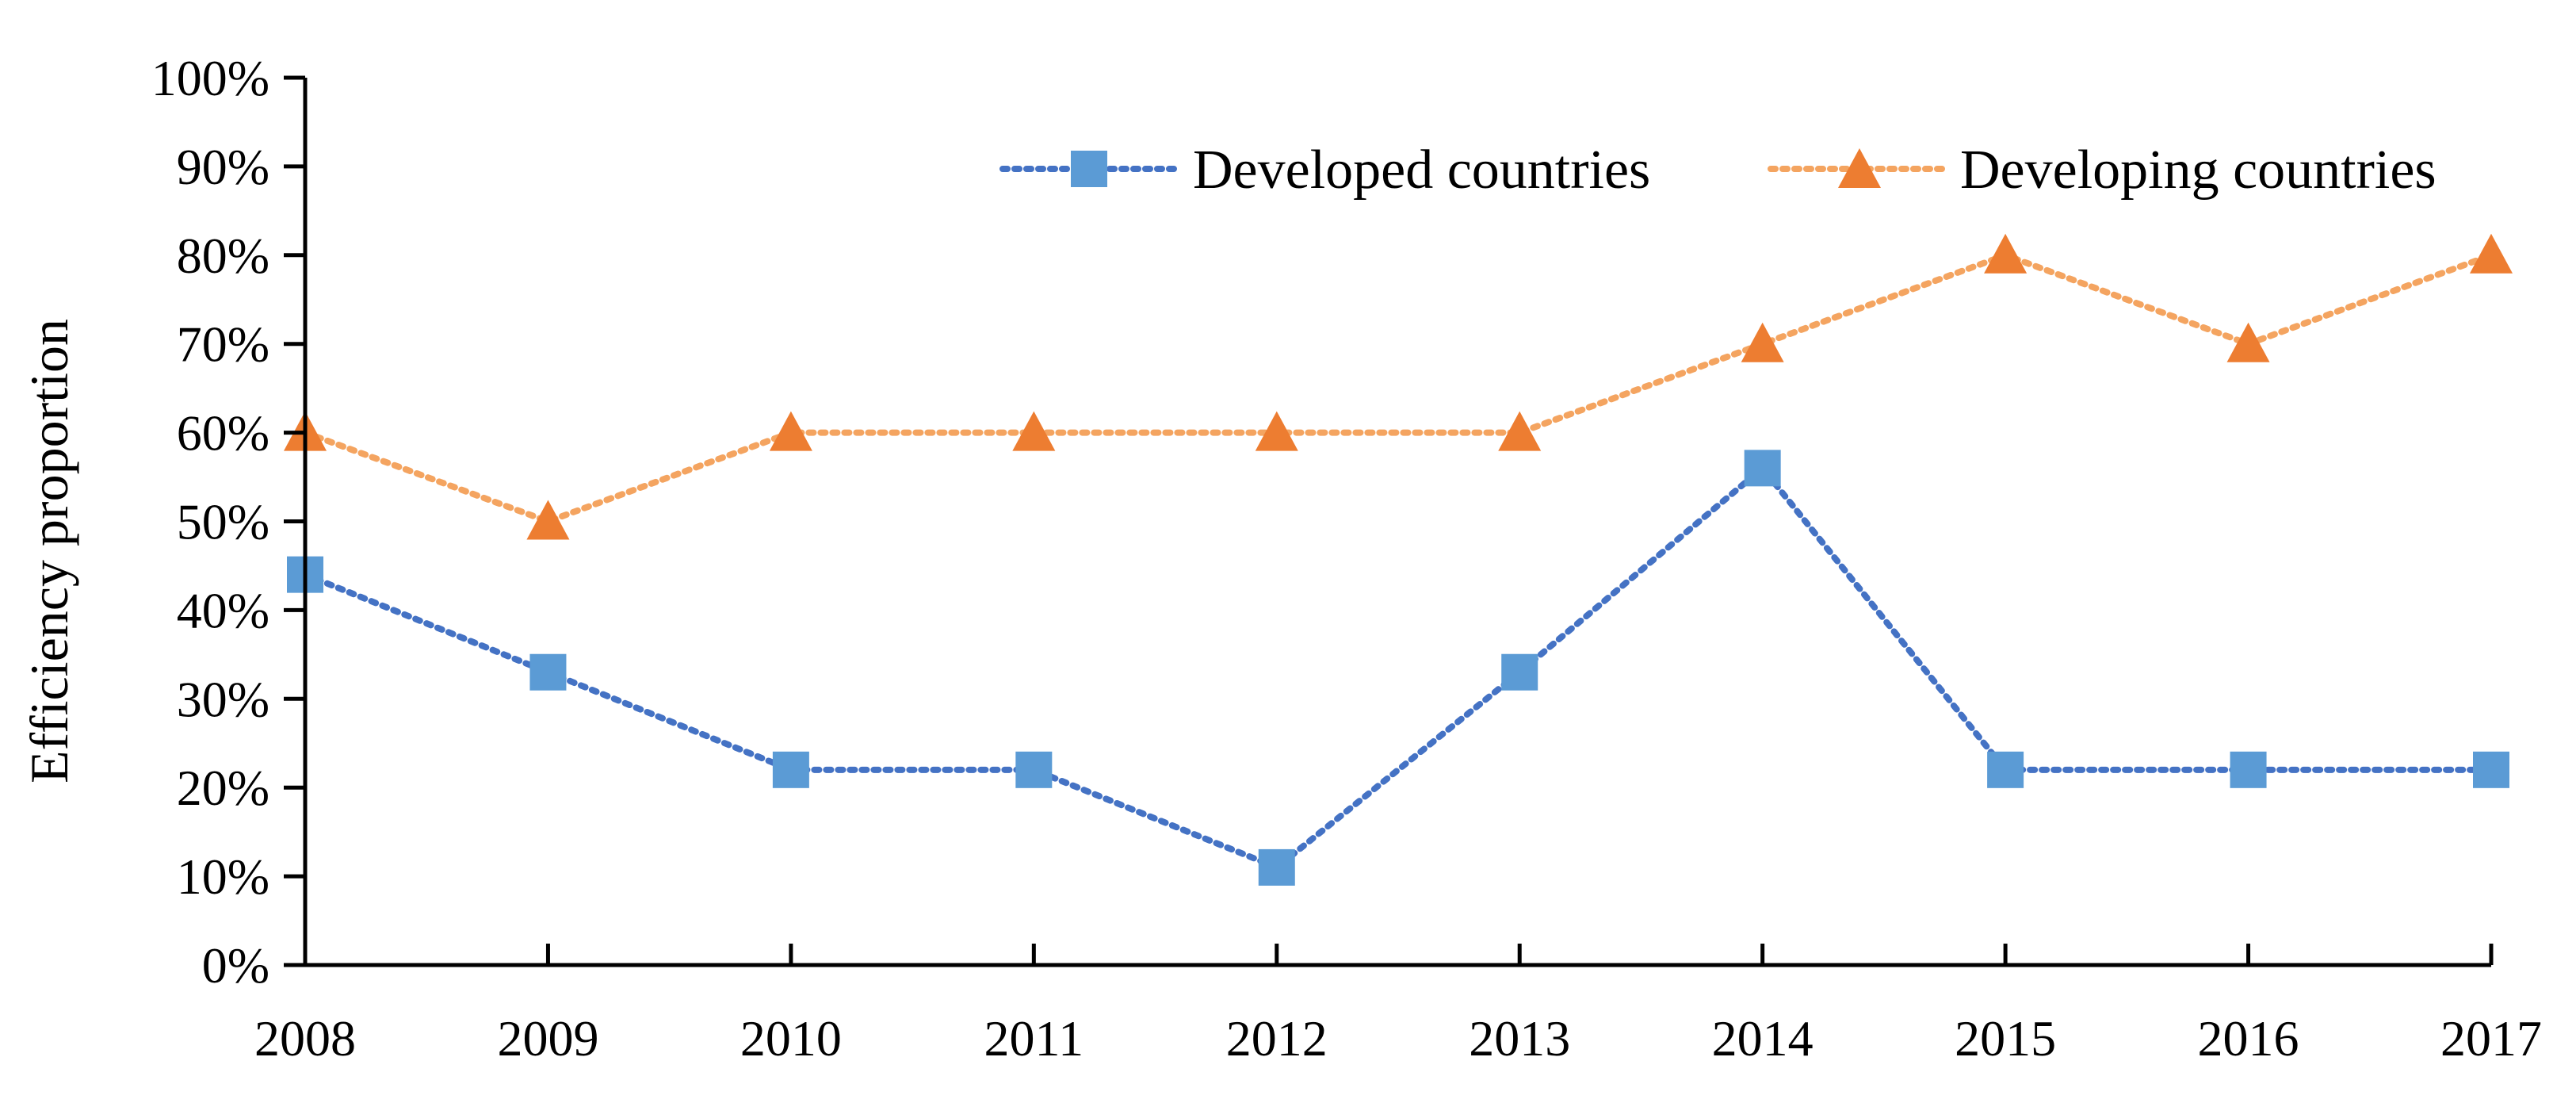 The height and width of the screenshot is (1103, 2576). What do you see at coordinates (223, 167) in the screenshot?
I see `y-tick-label: 90%` at bounding box center [223, 167].